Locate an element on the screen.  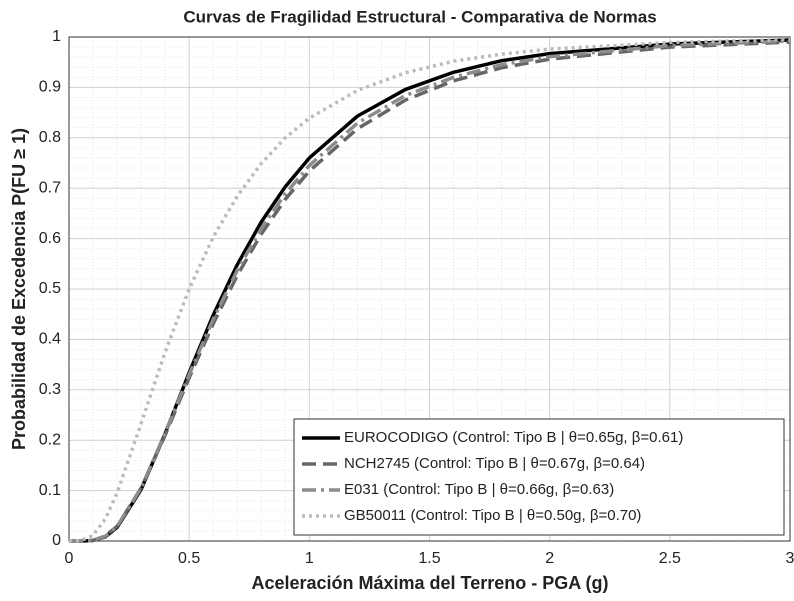
x-axis-label: Aceleración Máxima del Terreno - PGA (g) is located at coordinates (429, 583).